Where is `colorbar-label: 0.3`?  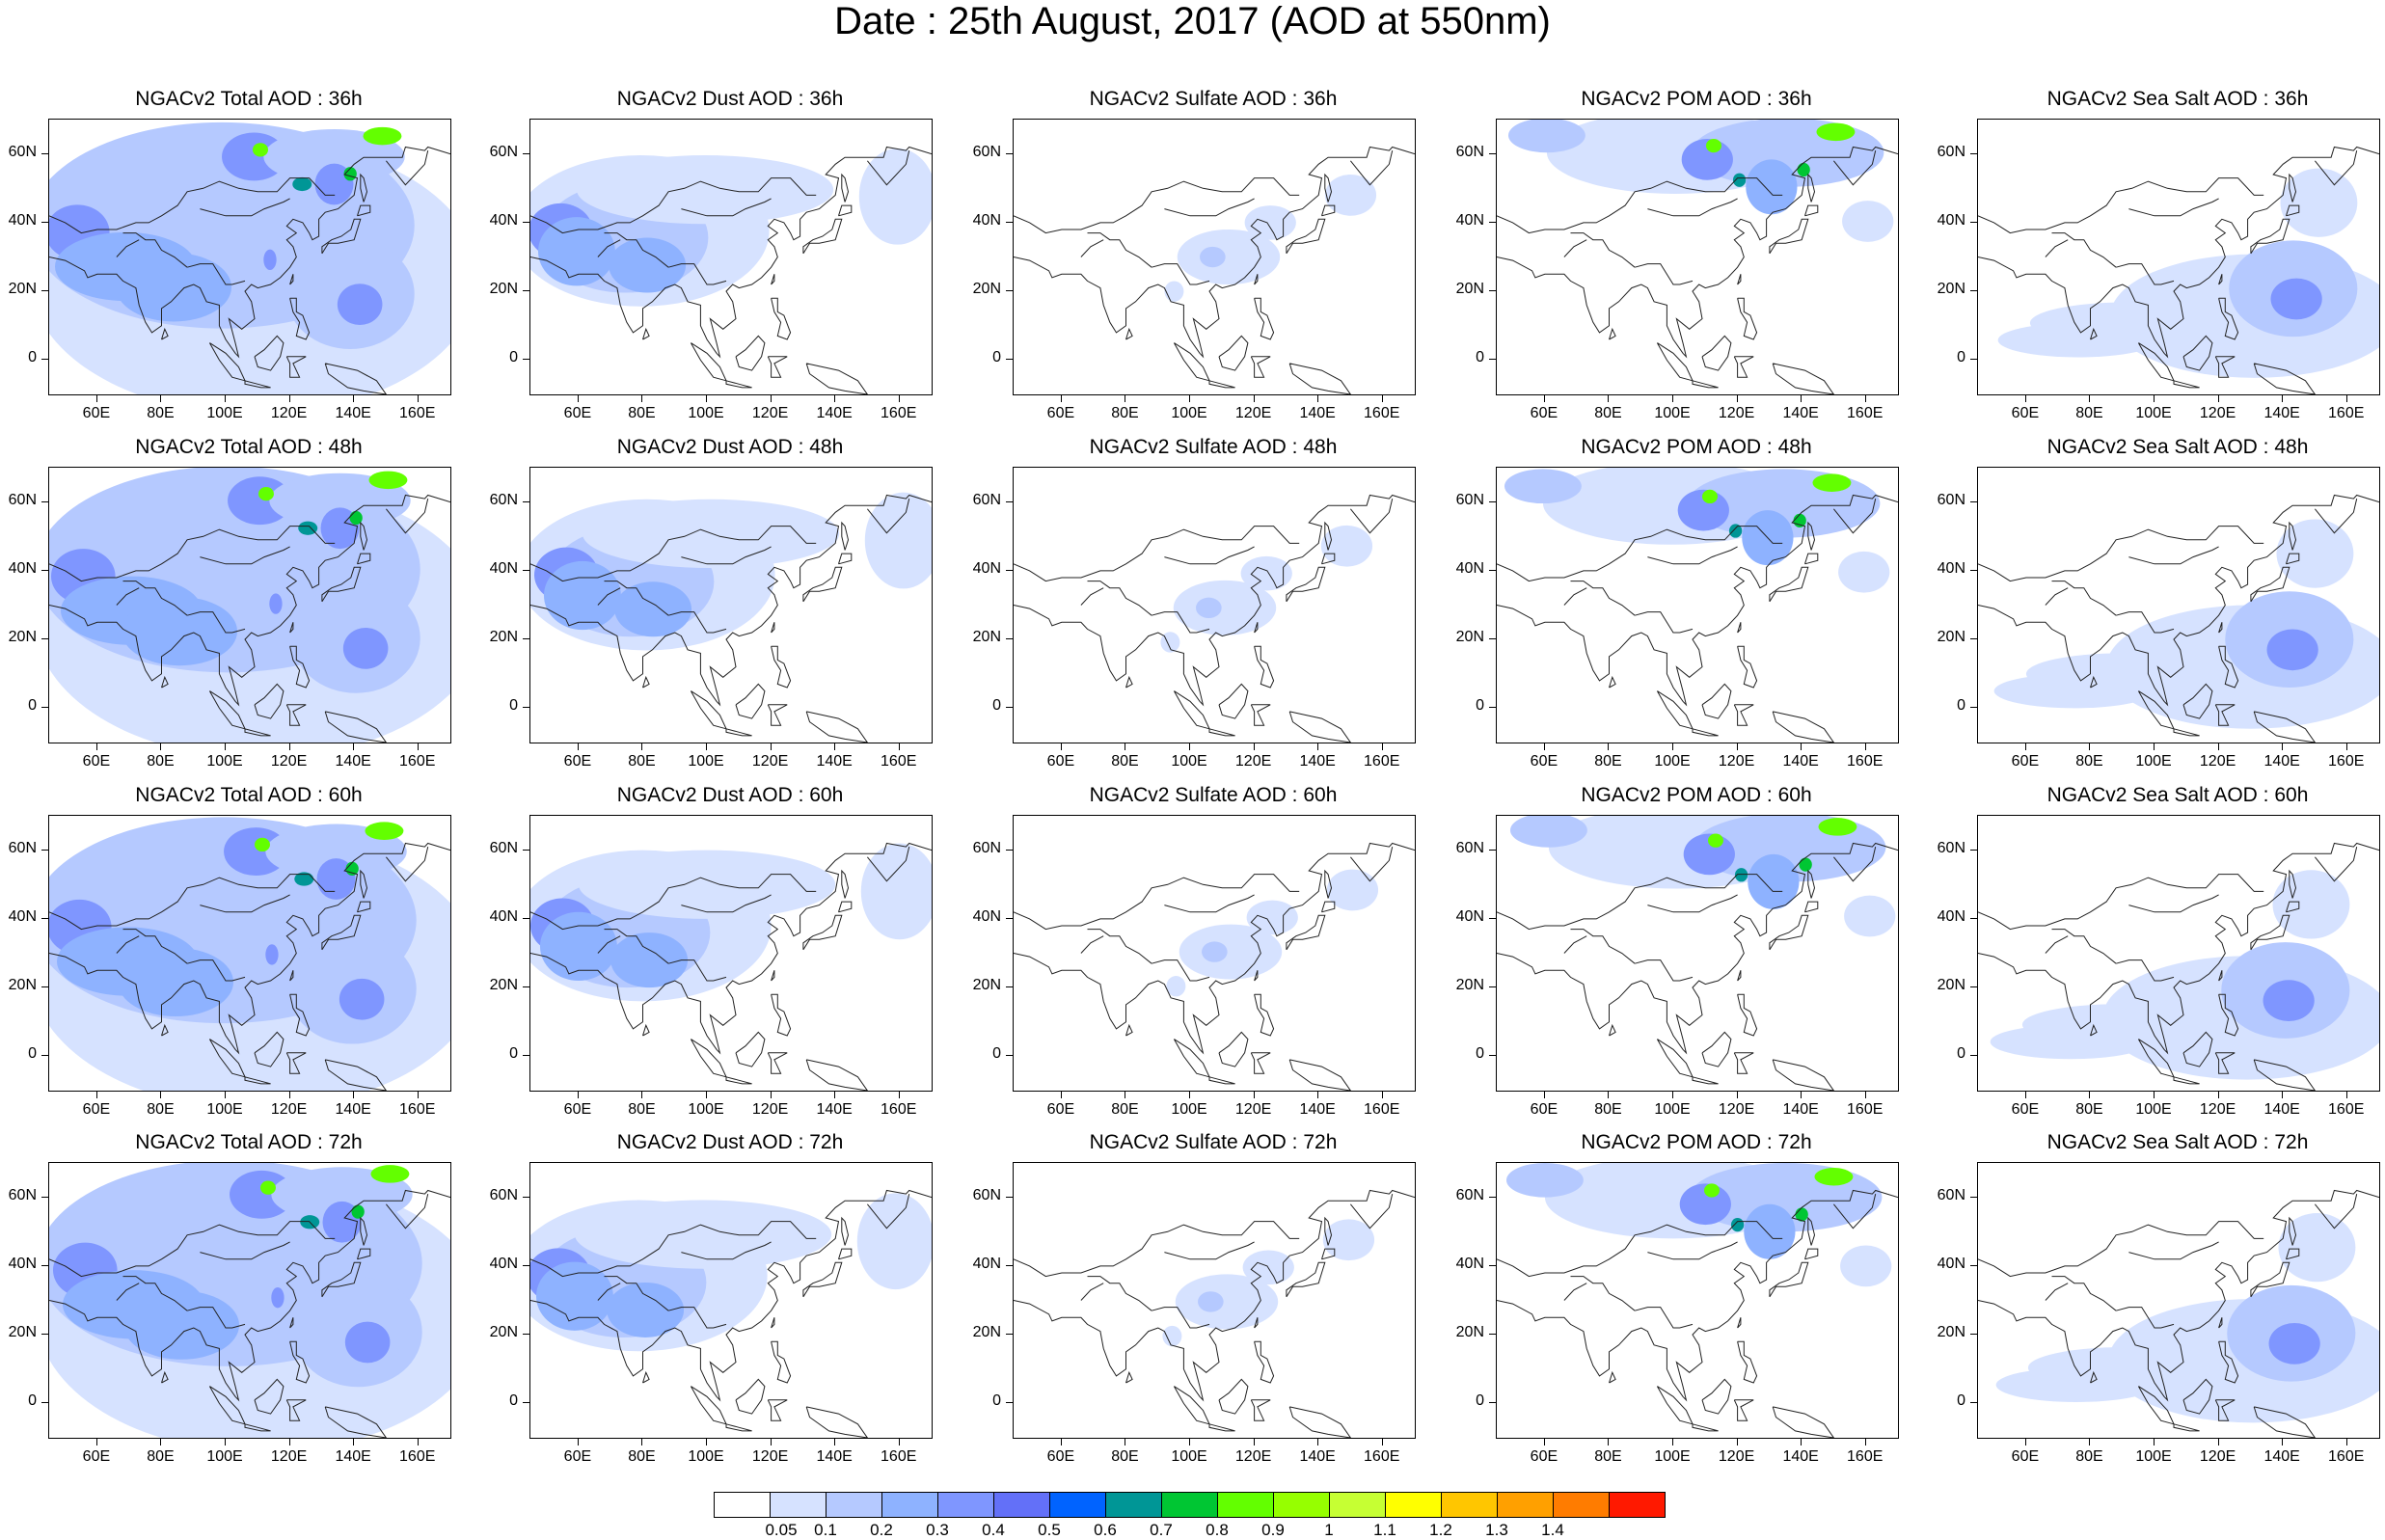
colorbar-label: 0.3 is located at coordinates (937, 1530).